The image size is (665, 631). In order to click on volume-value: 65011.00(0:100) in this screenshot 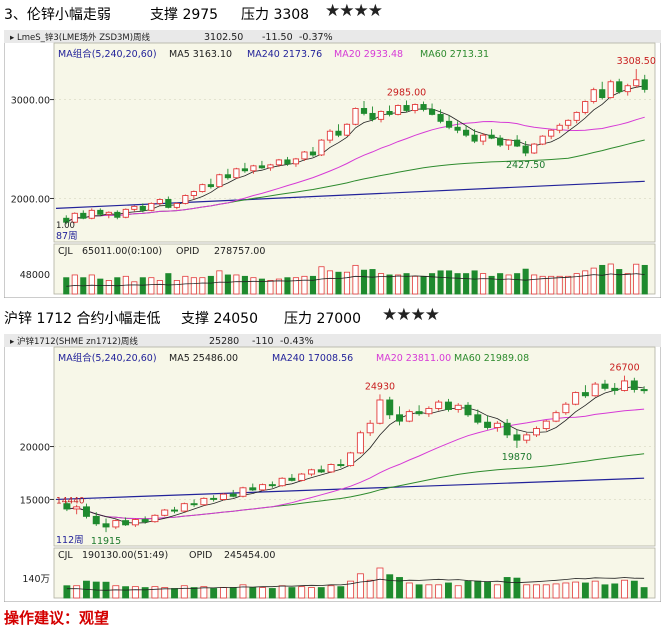, I will do `click(122, 251)`.